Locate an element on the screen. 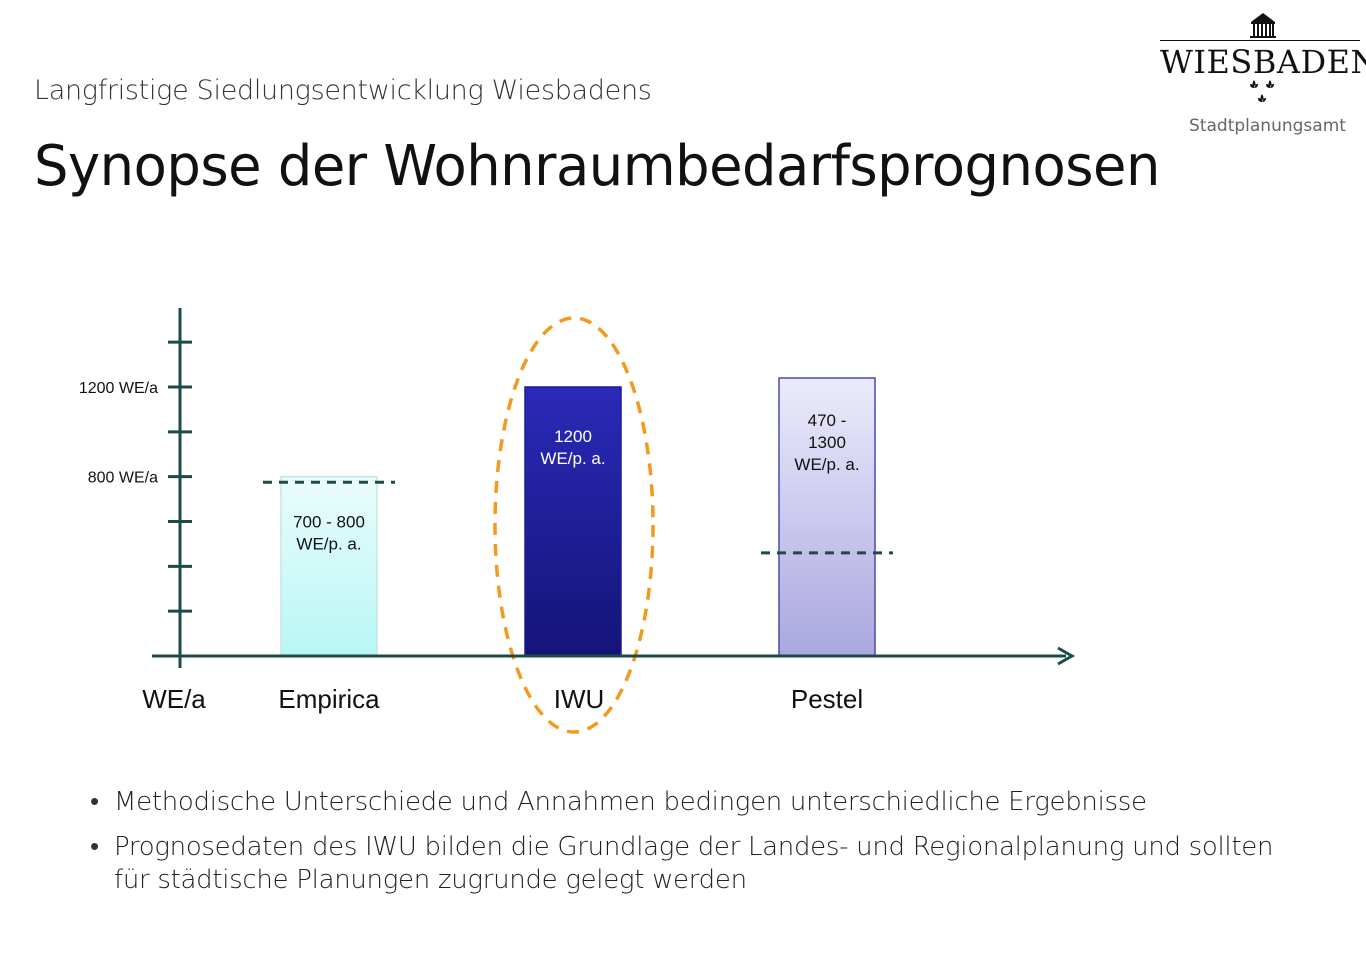 The image size is (1366, 958). bar-value-label: 700 - 800 is located at coordinates (329, 522).